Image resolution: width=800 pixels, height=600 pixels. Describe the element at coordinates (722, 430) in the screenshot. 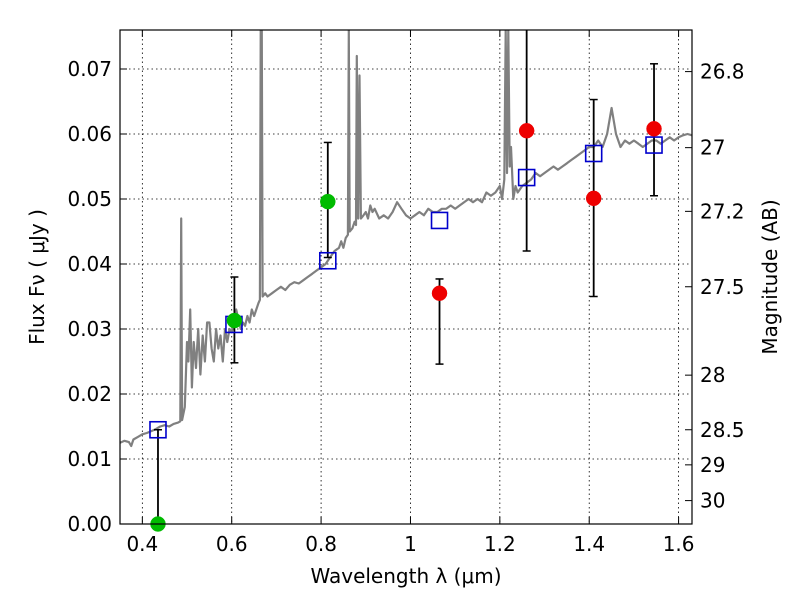

I see `right-tick-label: 28.5` at that location.